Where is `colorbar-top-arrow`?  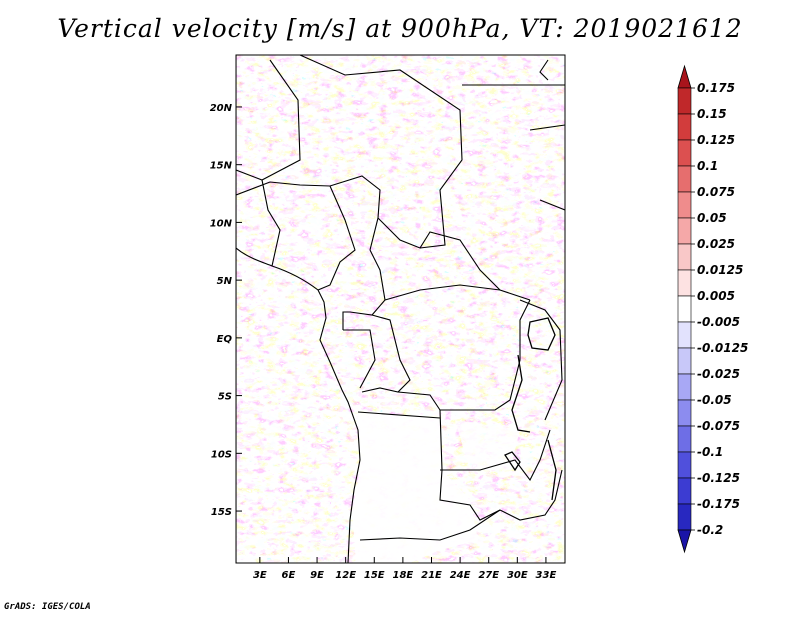
colorbar-top-arrow is located at coordinates (684, 76).